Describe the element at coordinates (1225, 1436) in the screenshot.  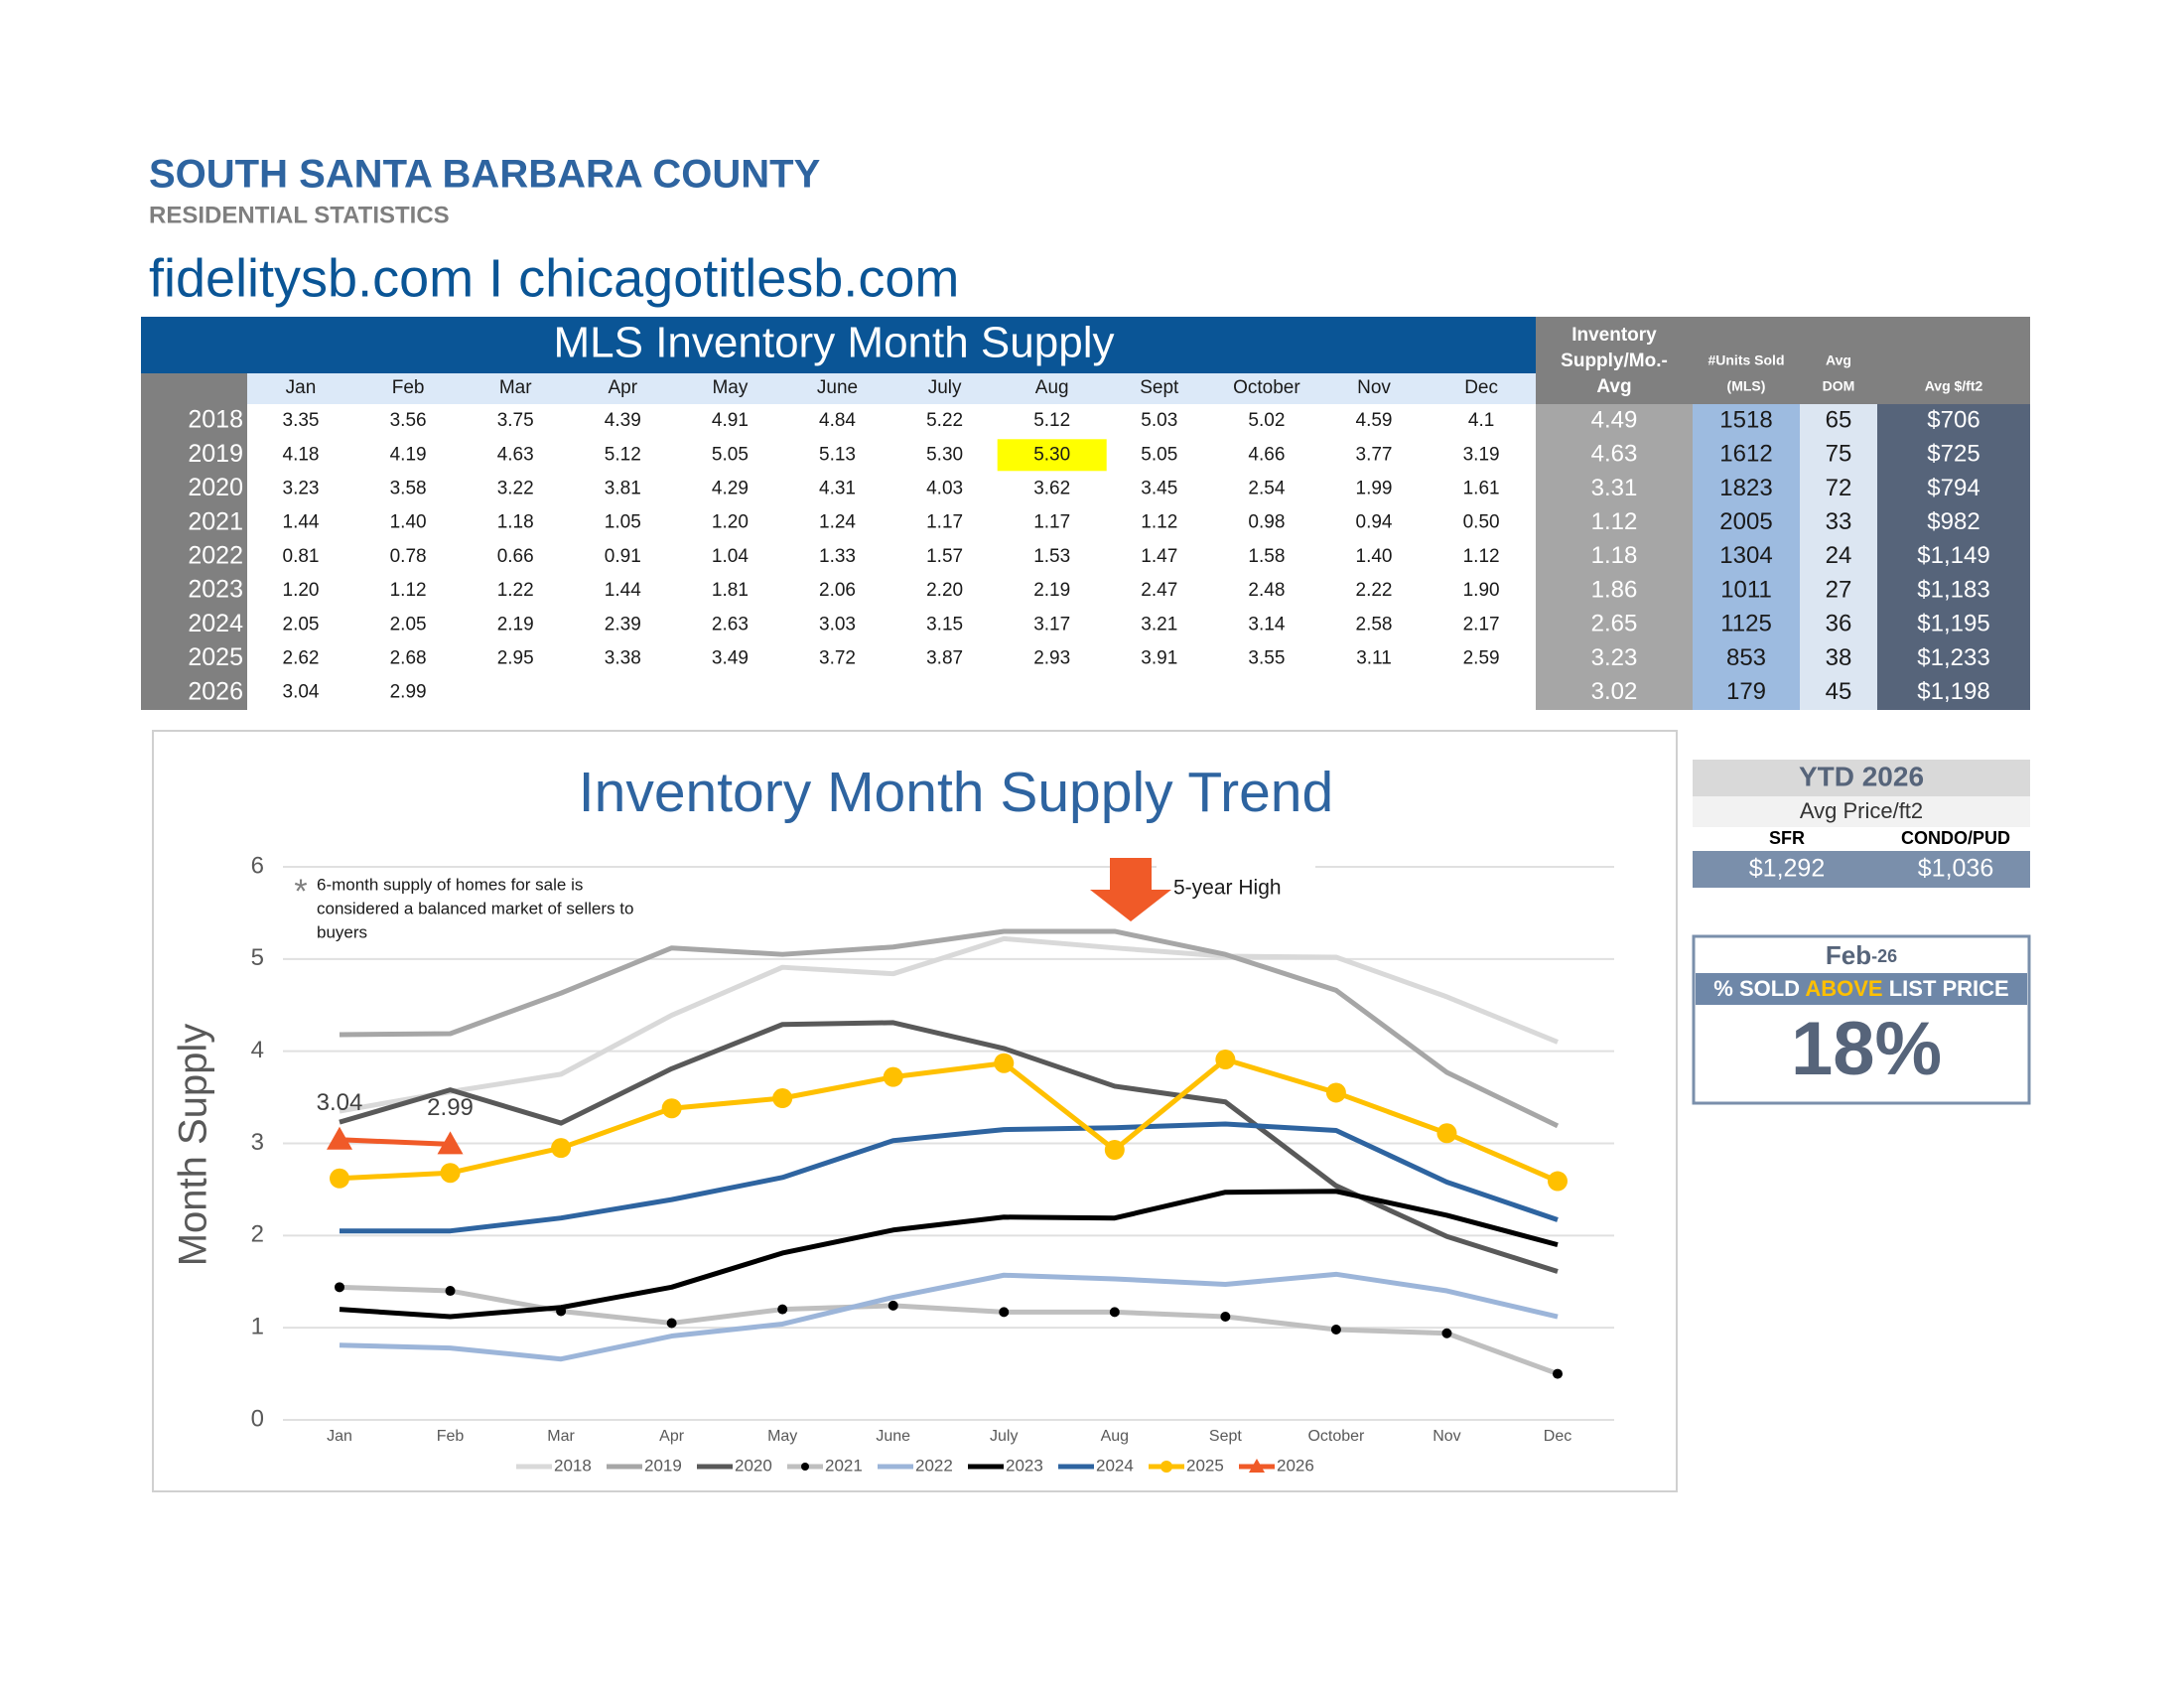
I see `x-tick-label: Sept` at that location.